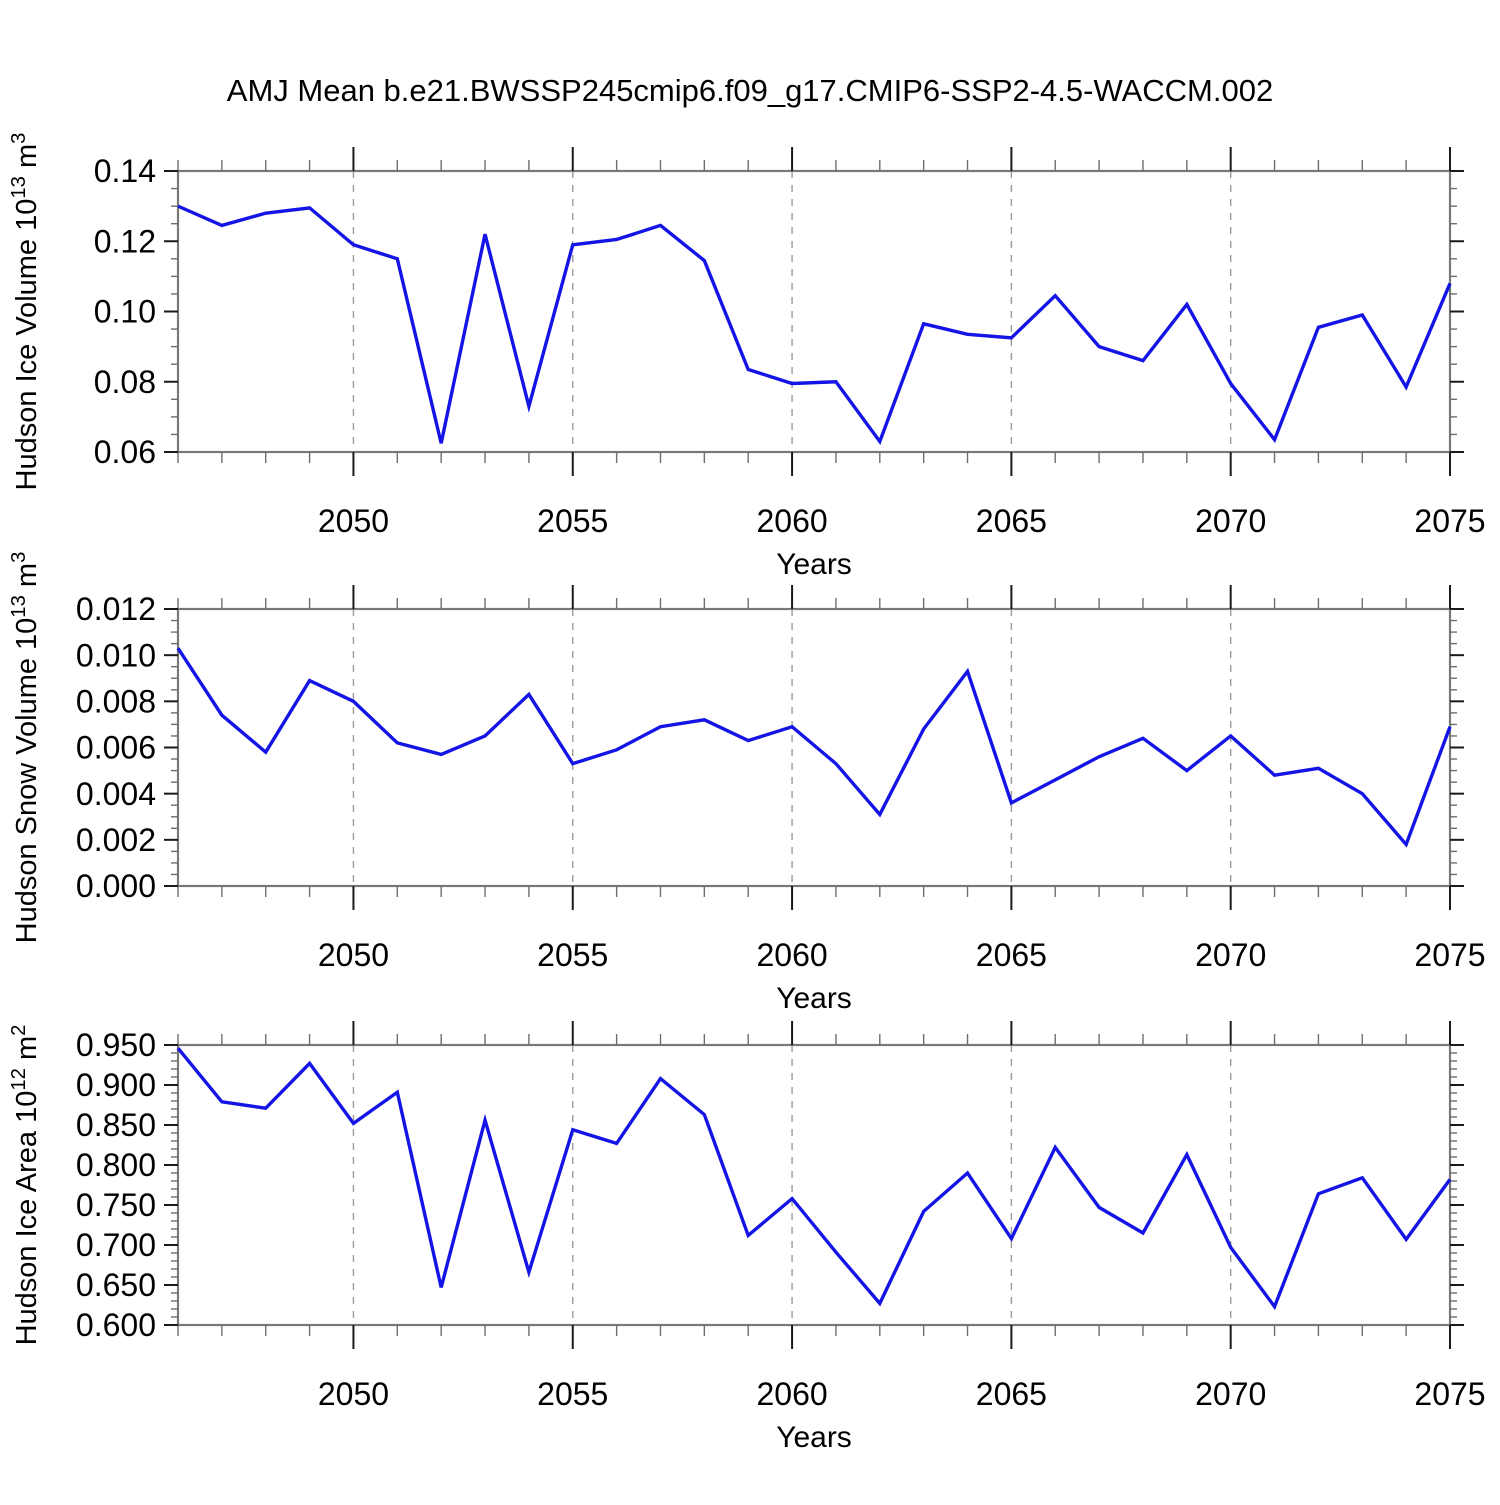 This screenshot has width=1500, height=1505. I want to click on y-tick-label: 0.650, so click(116, 1285).